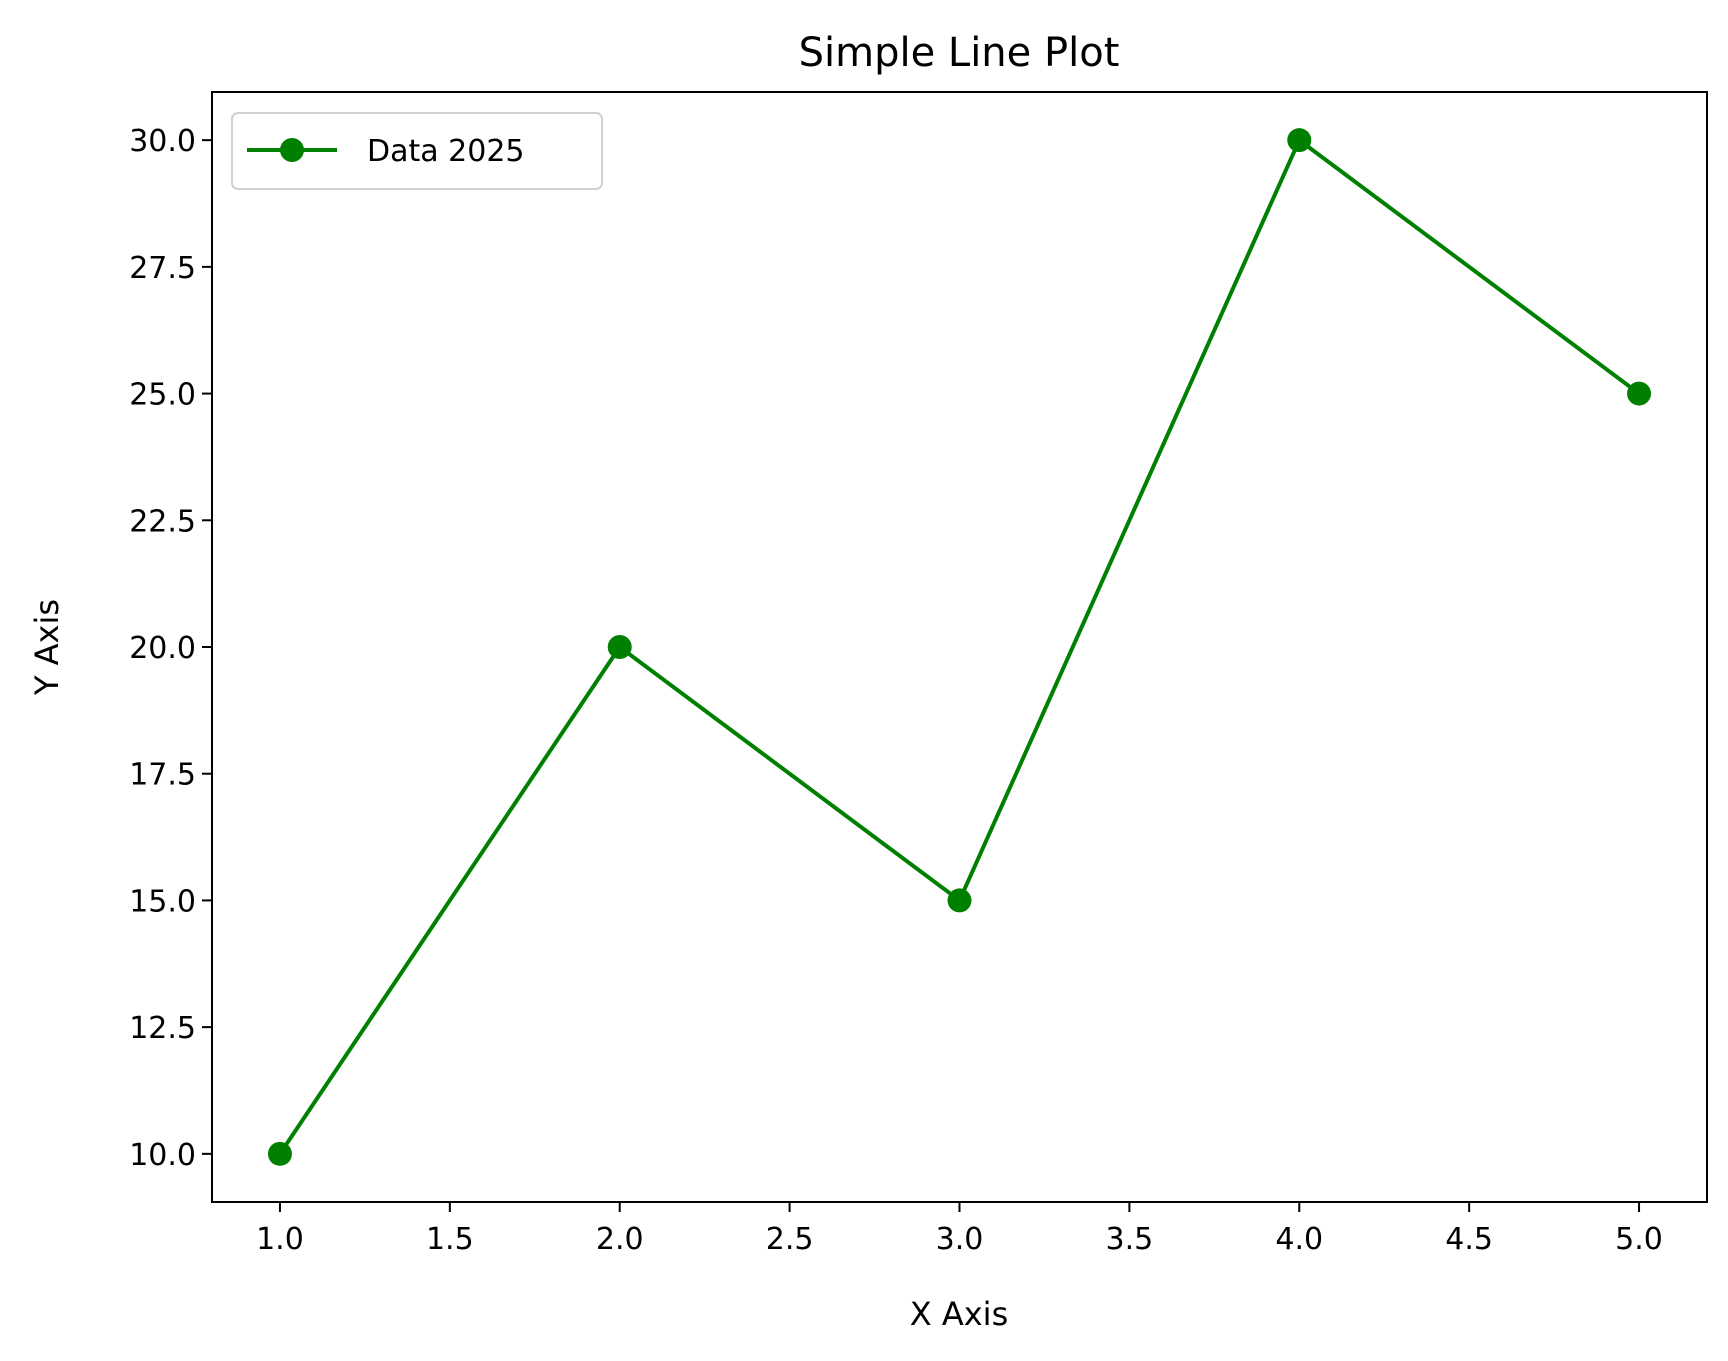  Describe the element at coordinates (162, 1028) in the screenshot. I see `y-tick-label: 12.5` at that location.